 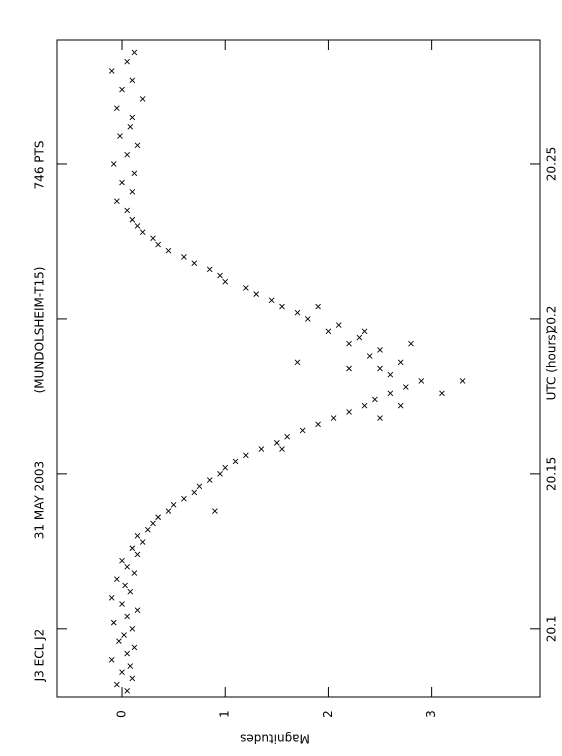 I want to click on observatory-label: (MUNDOLSHEIM-T15), so click(x=40, y=330).